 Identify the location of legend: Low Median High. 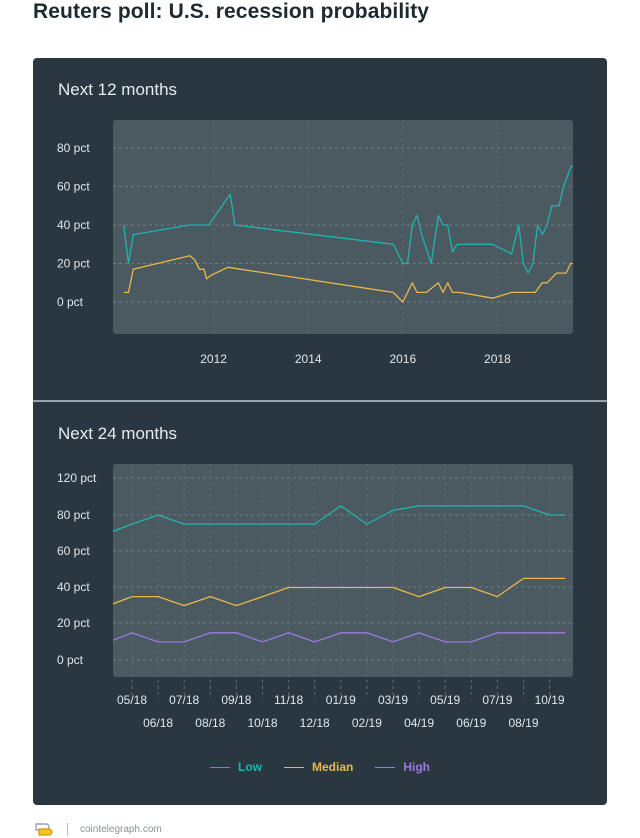
(320, 767).